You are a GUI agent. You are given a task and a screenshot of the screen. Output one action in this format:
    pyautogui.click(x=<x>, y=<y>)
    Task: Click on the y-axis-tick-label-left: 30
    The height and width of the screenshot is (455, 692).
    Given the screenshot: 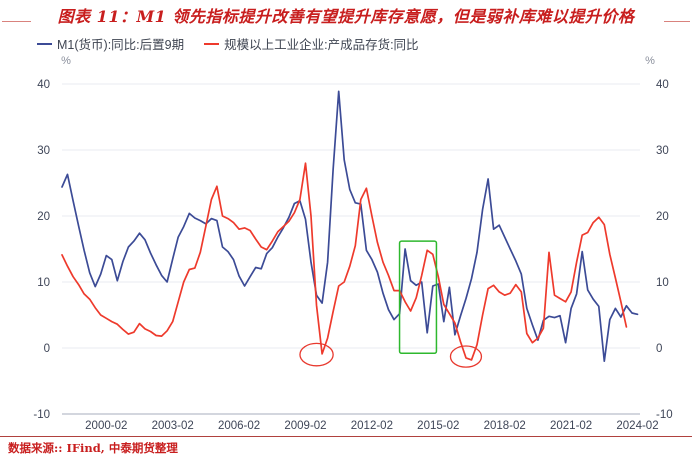 What is the action you would take?
    pyautogui.click(x=43, y=151)
    